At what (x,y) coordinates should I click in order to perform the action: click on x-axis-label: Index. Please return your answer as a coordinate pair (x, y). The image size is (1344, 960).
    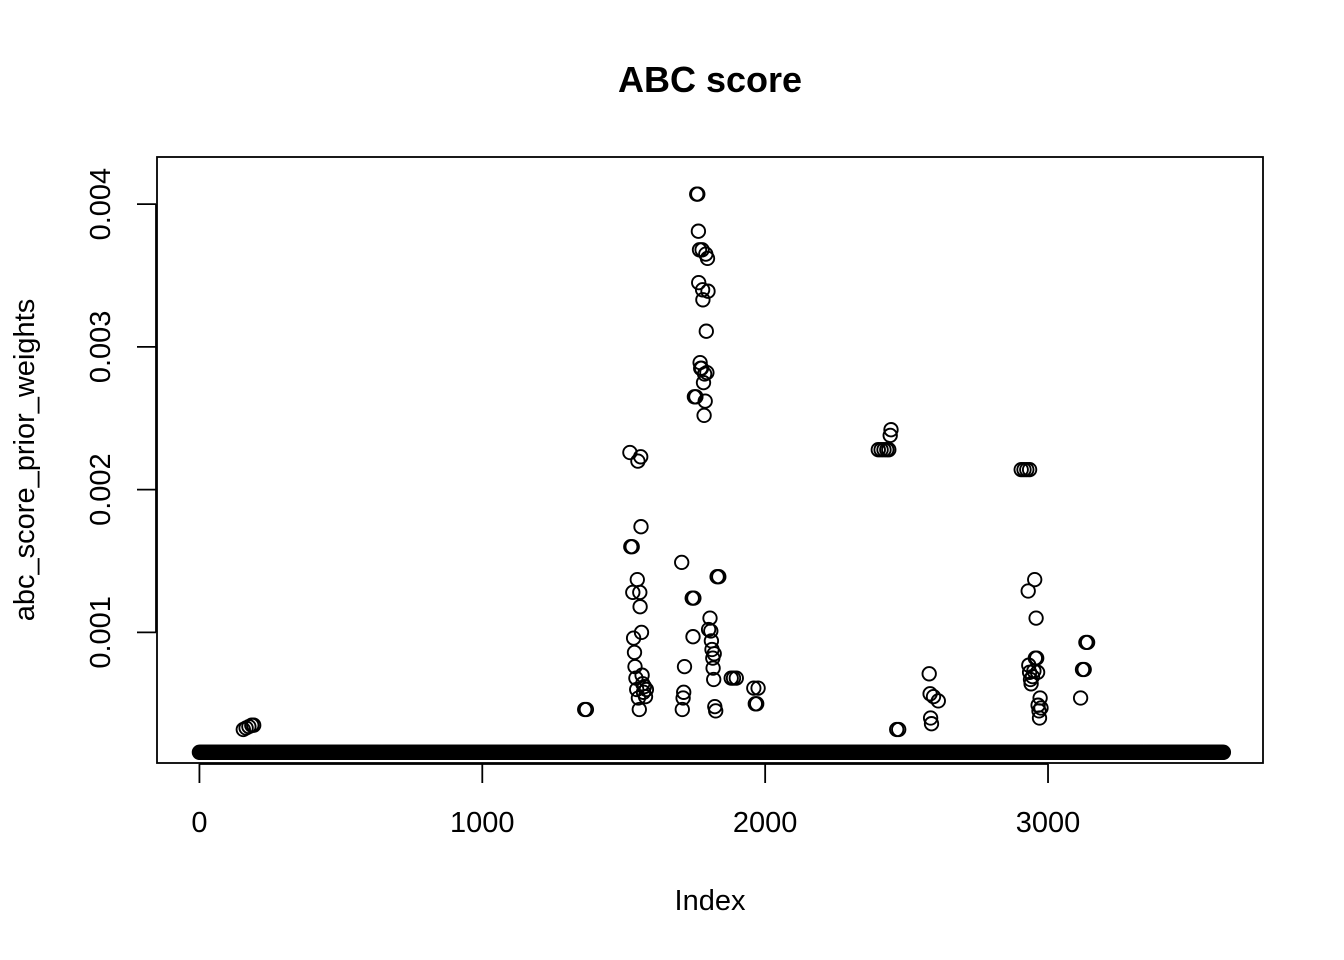
    Looking at the image, I should click on (710, 901).